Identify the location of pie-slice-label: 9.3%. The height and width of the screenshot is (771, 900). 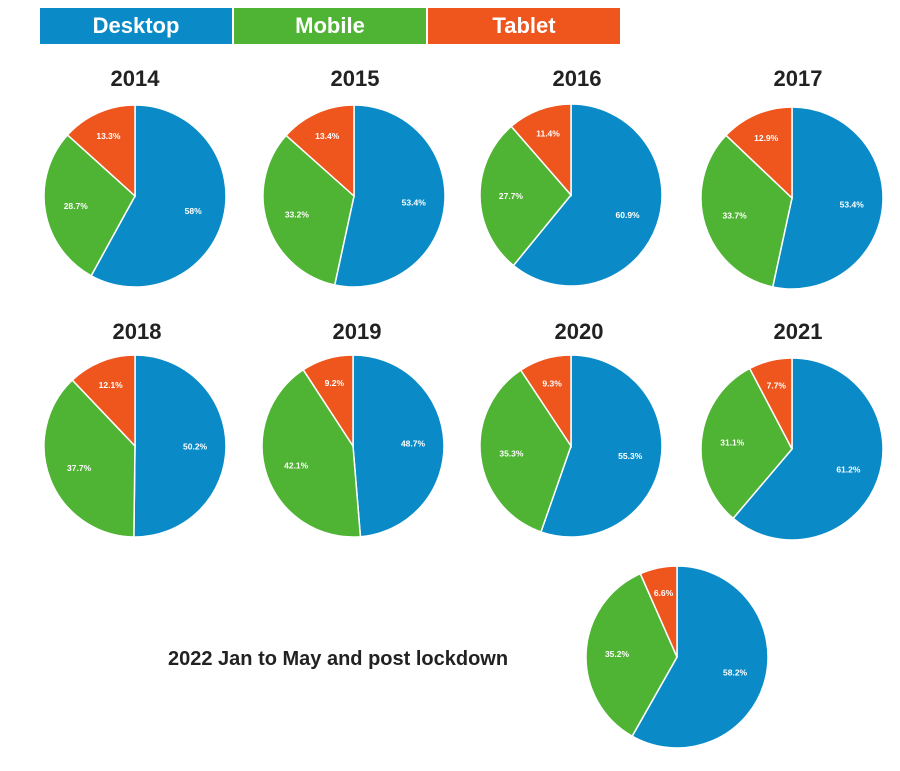
(552, 383).